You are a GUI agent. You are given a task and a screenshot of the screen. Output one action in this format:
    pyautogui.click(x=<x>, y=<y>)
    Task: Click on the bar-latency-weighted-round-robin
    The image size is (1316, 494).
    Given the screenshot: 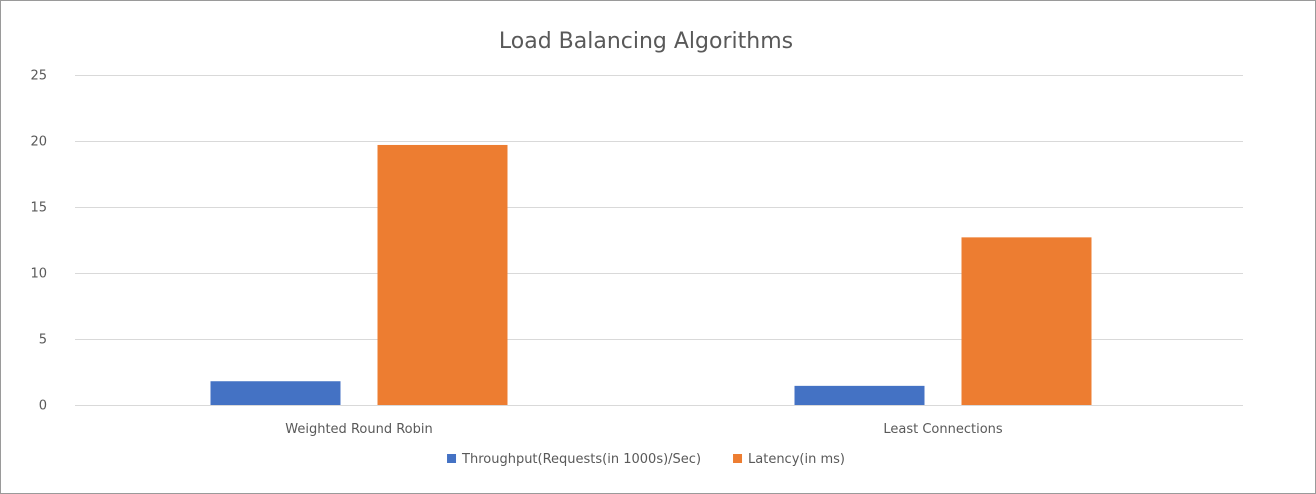 What is the action you would take?
    pyautogui.click(x=442, y=274)
    